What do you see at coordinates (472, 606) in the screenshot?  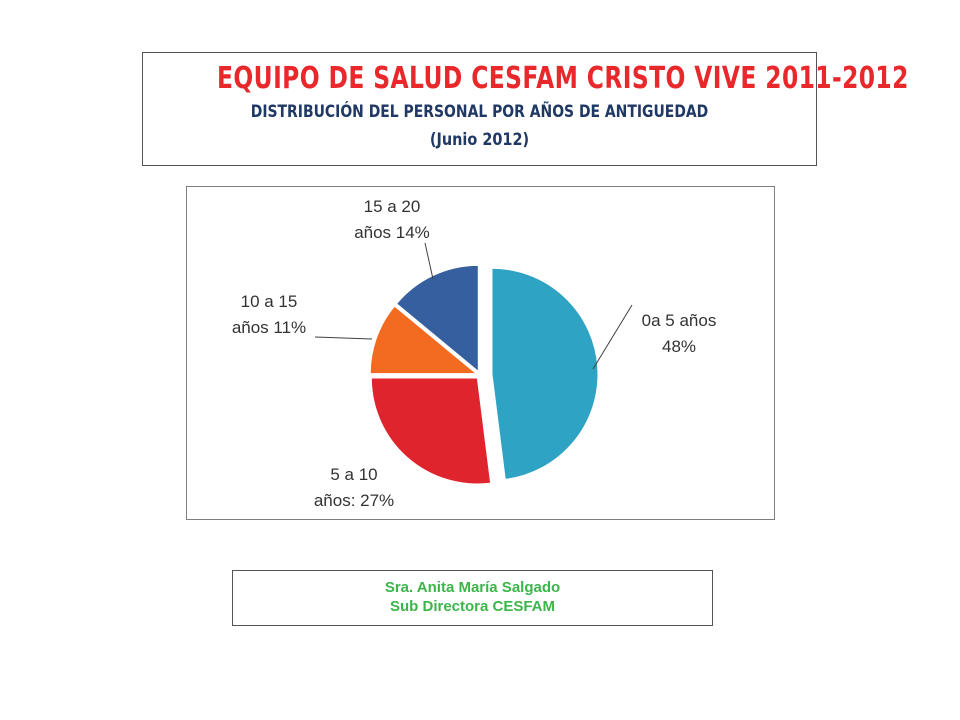 I see `signature-role: Sub Directora CESFAM` at bounding box center [472, 606].